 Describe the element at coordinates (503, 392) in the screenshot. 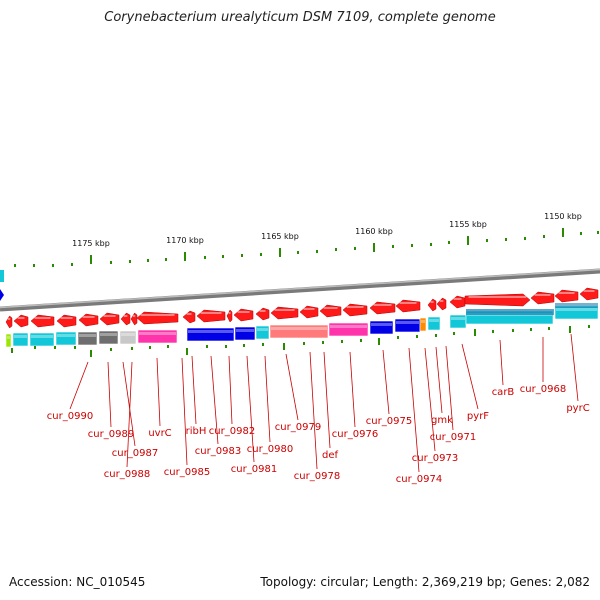

I see `gene-label: carB` at that location.